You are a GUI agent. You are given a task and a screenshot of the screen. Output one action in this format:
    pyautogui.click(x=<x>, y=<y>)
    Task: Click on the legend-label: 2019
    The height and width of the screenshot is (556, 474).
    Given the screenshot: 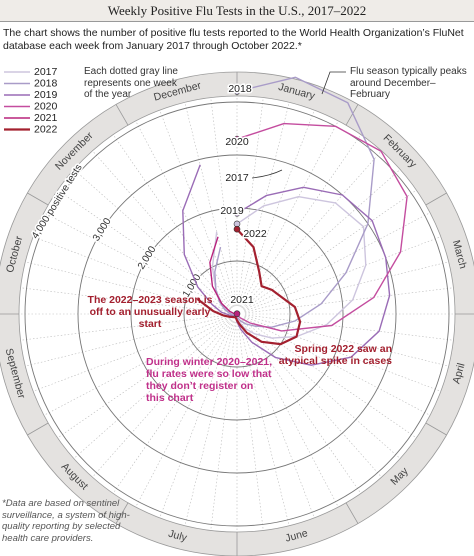 What is the action you would take?
    pyautogui.click(x=46, y=95)
    